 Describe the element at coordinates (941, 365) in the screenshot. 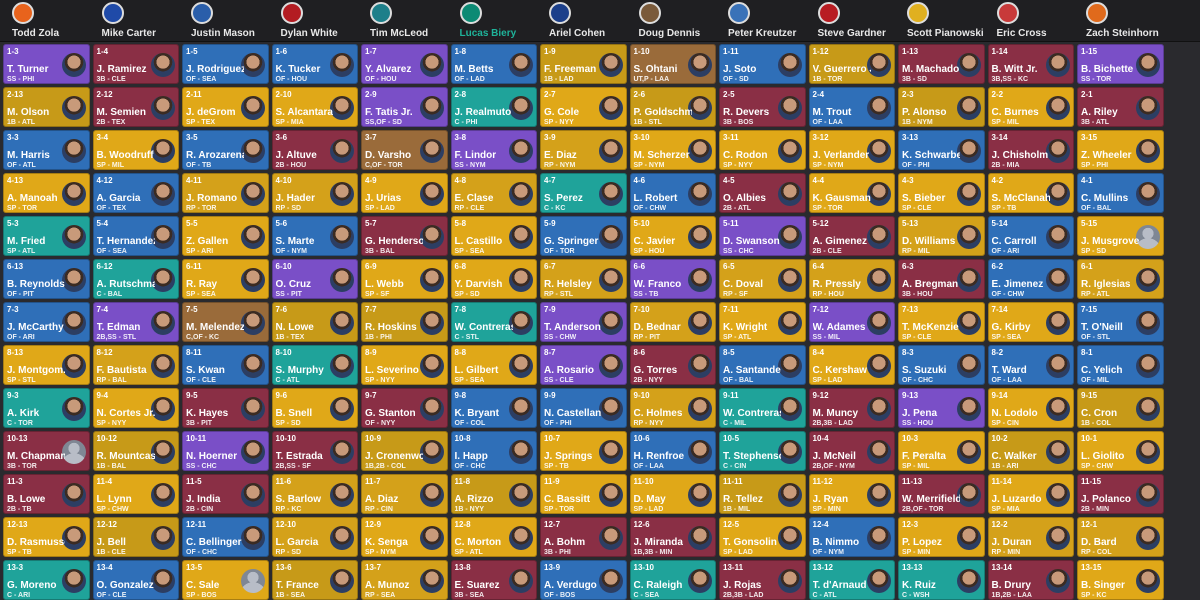

I see `draft-pick-card: 8-3 S. Suzuki OF - CHC` at that location.